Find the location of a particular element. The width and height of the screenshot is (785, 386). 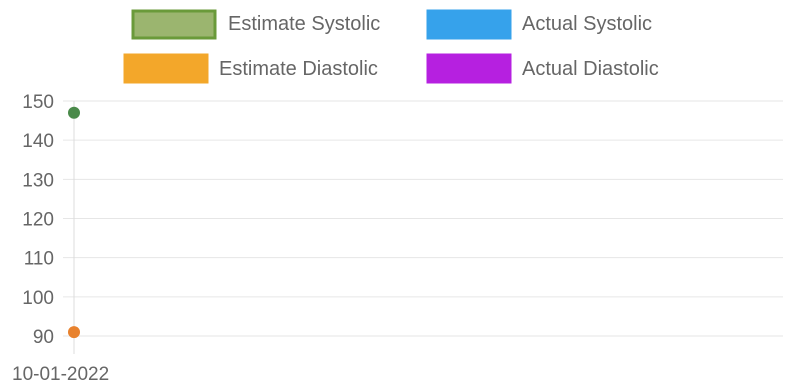

legend-label: Actual Diastolic is located at coordinates (590, 69).